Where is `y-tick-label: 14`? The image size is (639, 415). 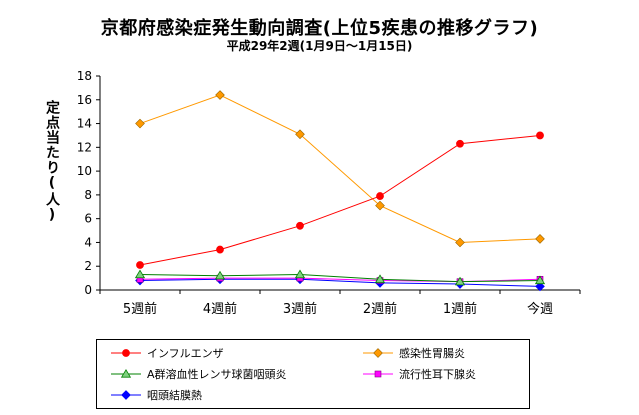
y-tick-label: 14 is located at coordinates (84, 124).